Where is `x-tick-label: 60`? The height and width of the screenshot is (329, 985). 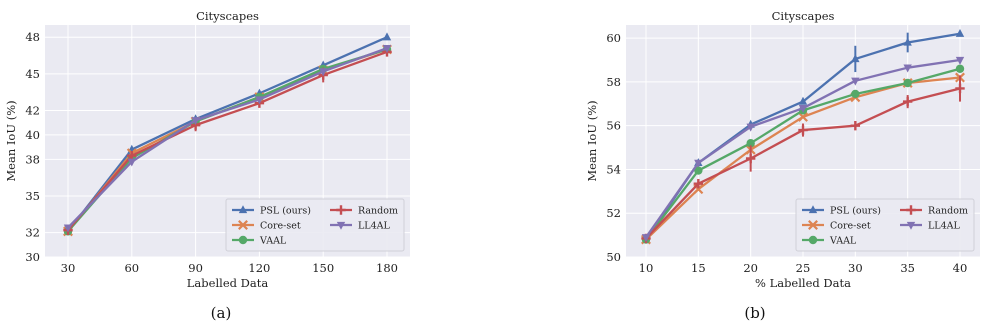
x-tick-label: 60 is located at coordinates (131, 268).